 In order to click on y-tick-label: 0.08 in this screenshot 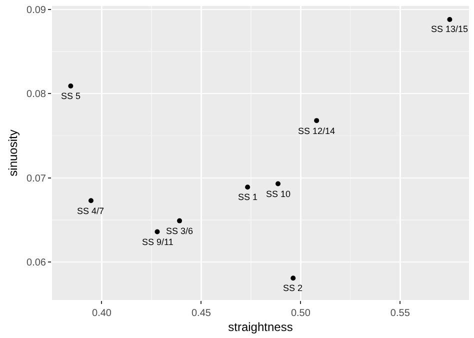, I will do `click(36, 94)`.